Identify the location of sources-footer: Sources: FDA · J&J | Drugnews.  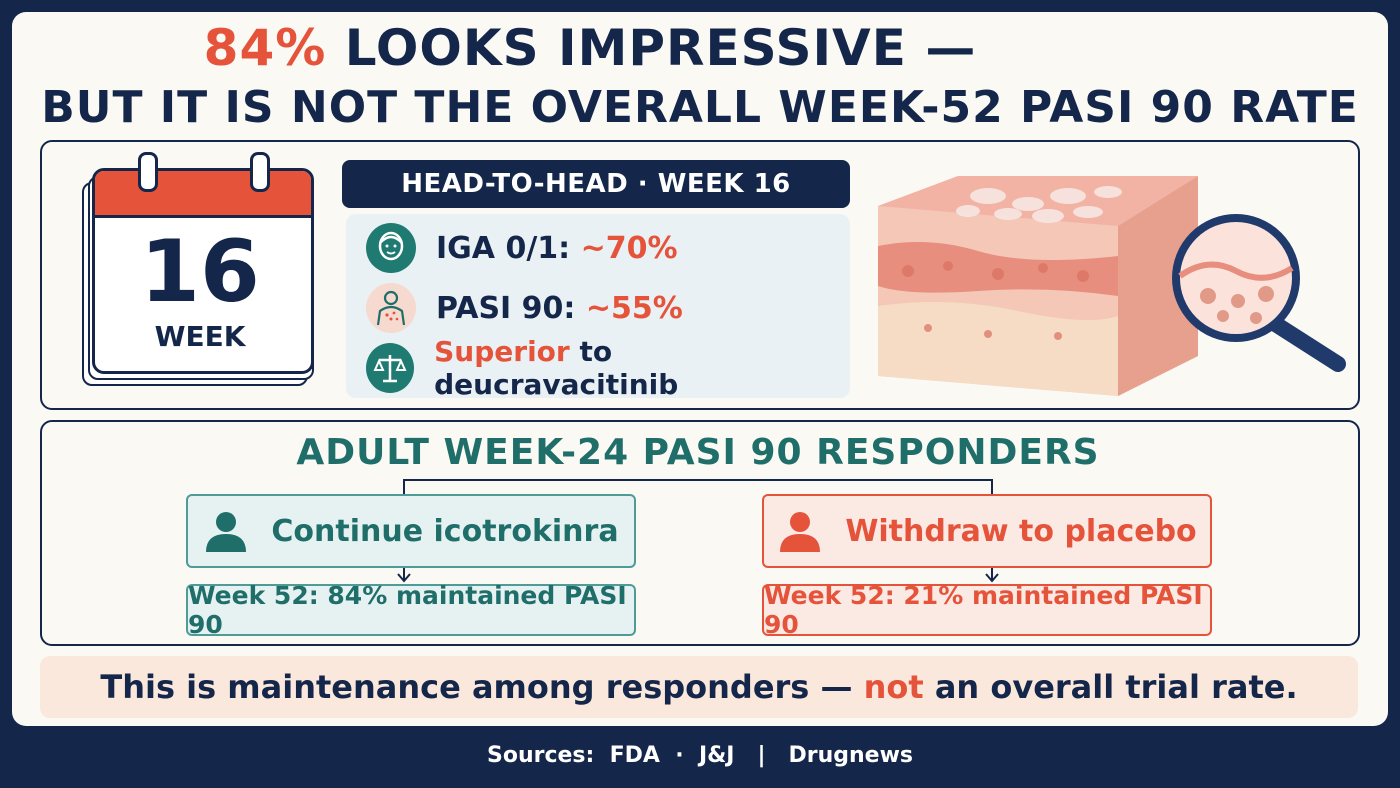
(700, 755).